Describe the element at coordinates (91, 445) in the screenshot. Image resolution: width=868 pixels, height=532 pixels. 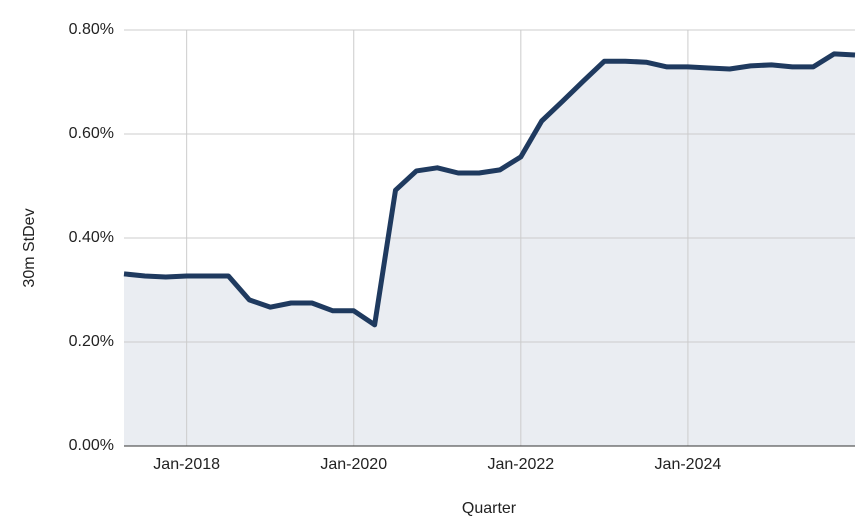
I see `y-tick-label: 0.00%` at that location.